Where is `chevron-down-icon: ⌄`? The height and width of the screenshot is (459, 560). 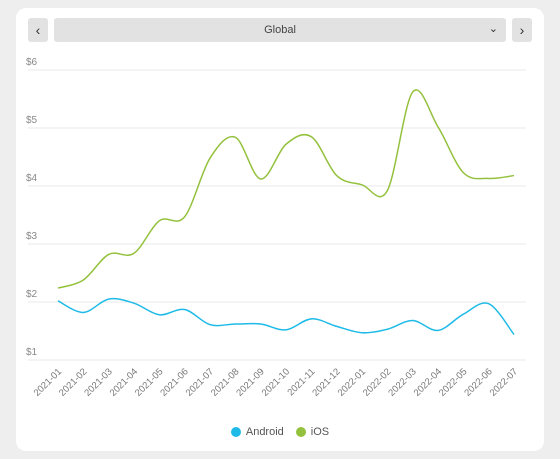
chevron-down-icon: ⌄ is located at coordinates (493, 29).